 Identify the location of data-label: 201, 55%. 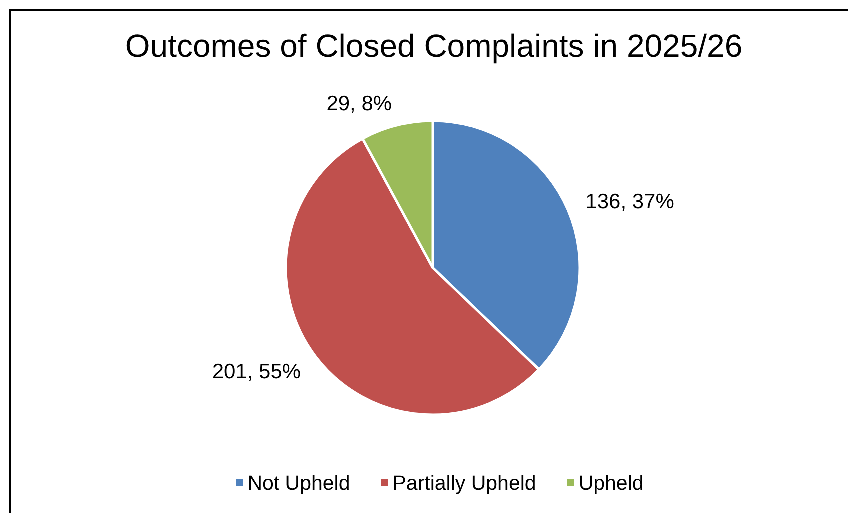
(257, 372).